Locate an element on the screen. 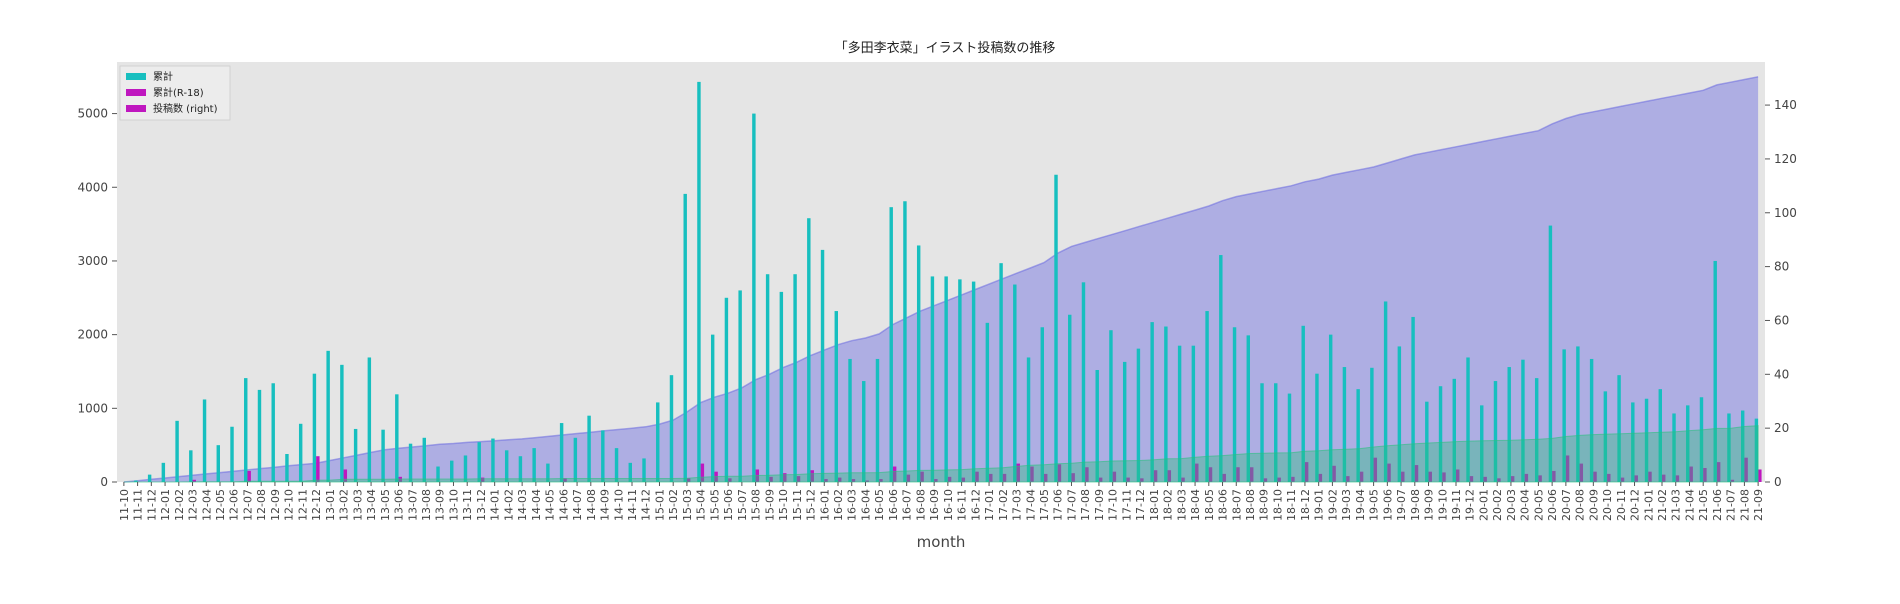 This screenshot has height=604, width=1900. x-tick-label: 18-11 is located at coordinates (1291, 505).